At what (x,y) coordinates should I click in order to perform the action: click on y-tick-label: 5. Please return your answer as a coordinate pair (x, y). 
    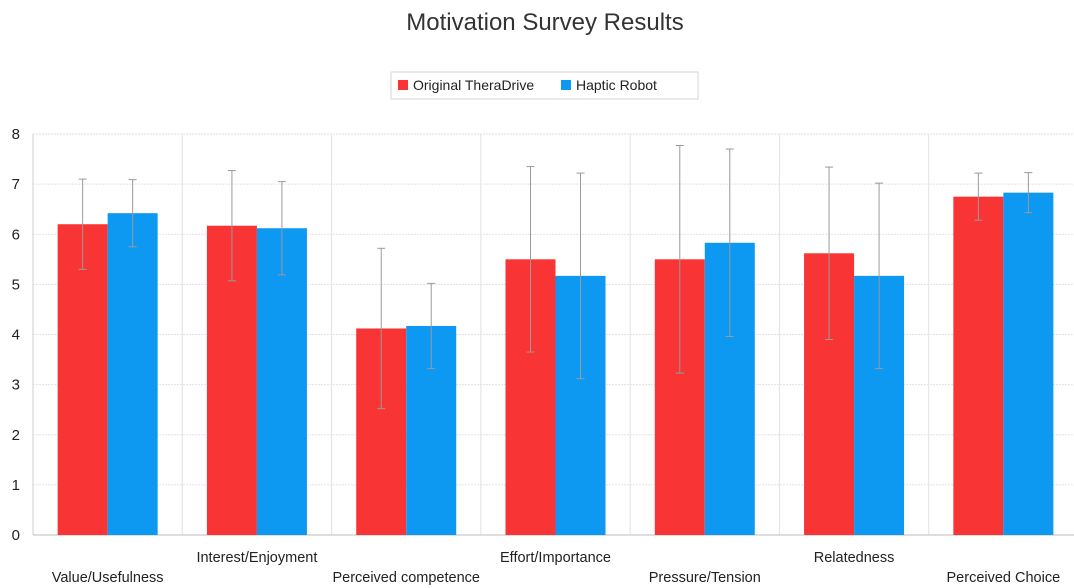
    Looking at the image, I should click on (16, 284).